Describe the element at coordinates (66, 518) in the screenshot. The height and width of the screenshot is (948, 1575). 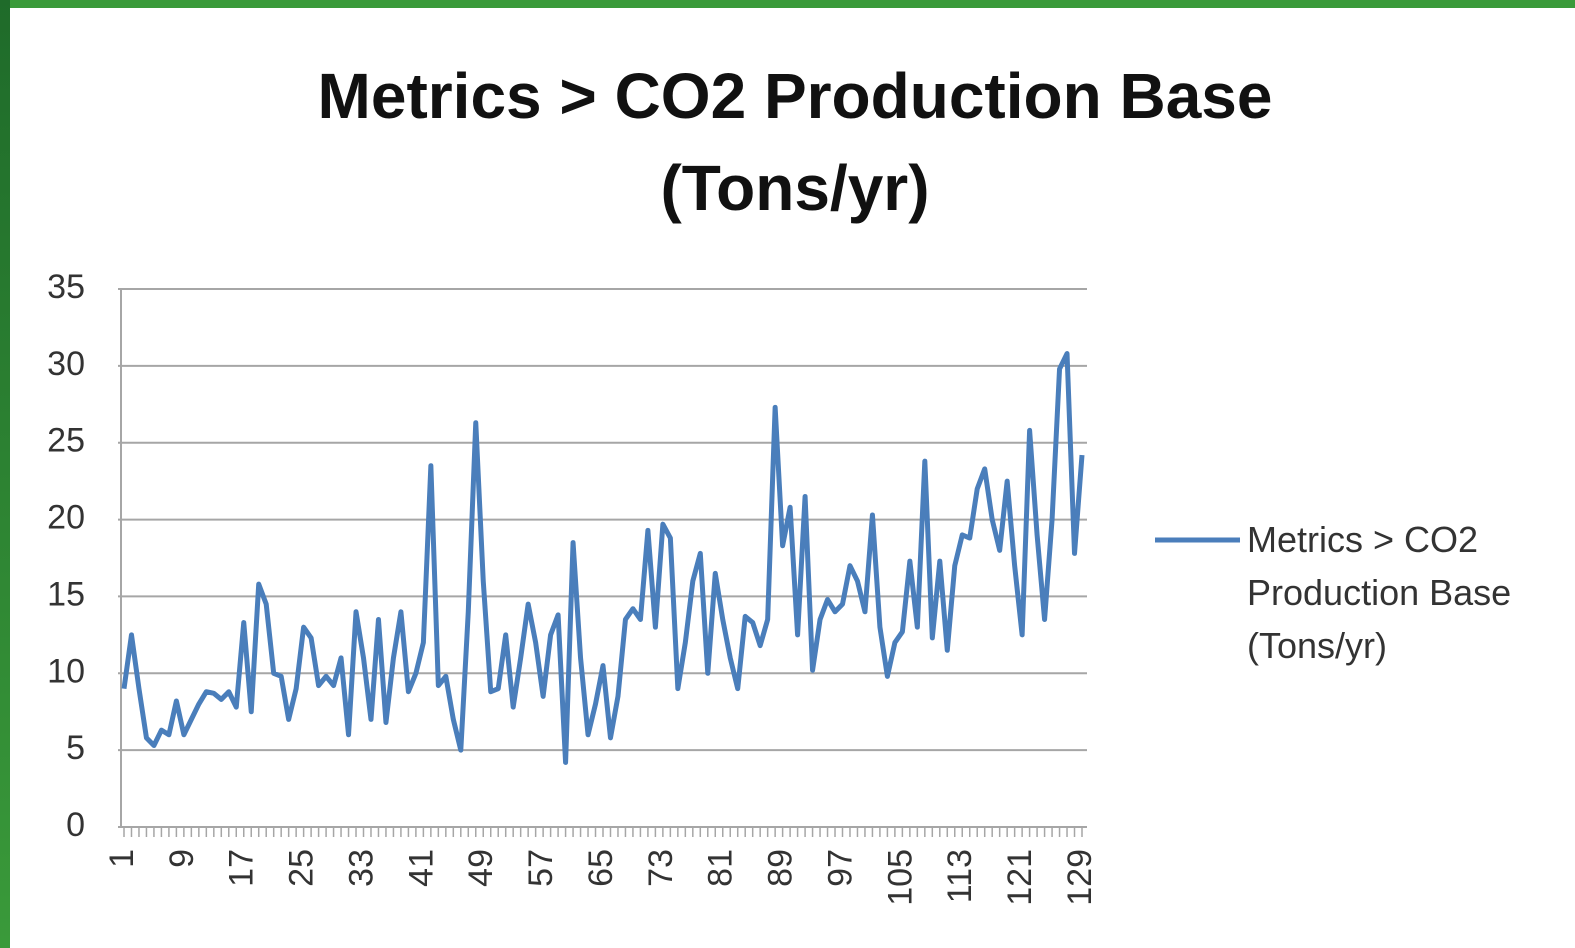
I see `y-tick-label: 20` at that location.